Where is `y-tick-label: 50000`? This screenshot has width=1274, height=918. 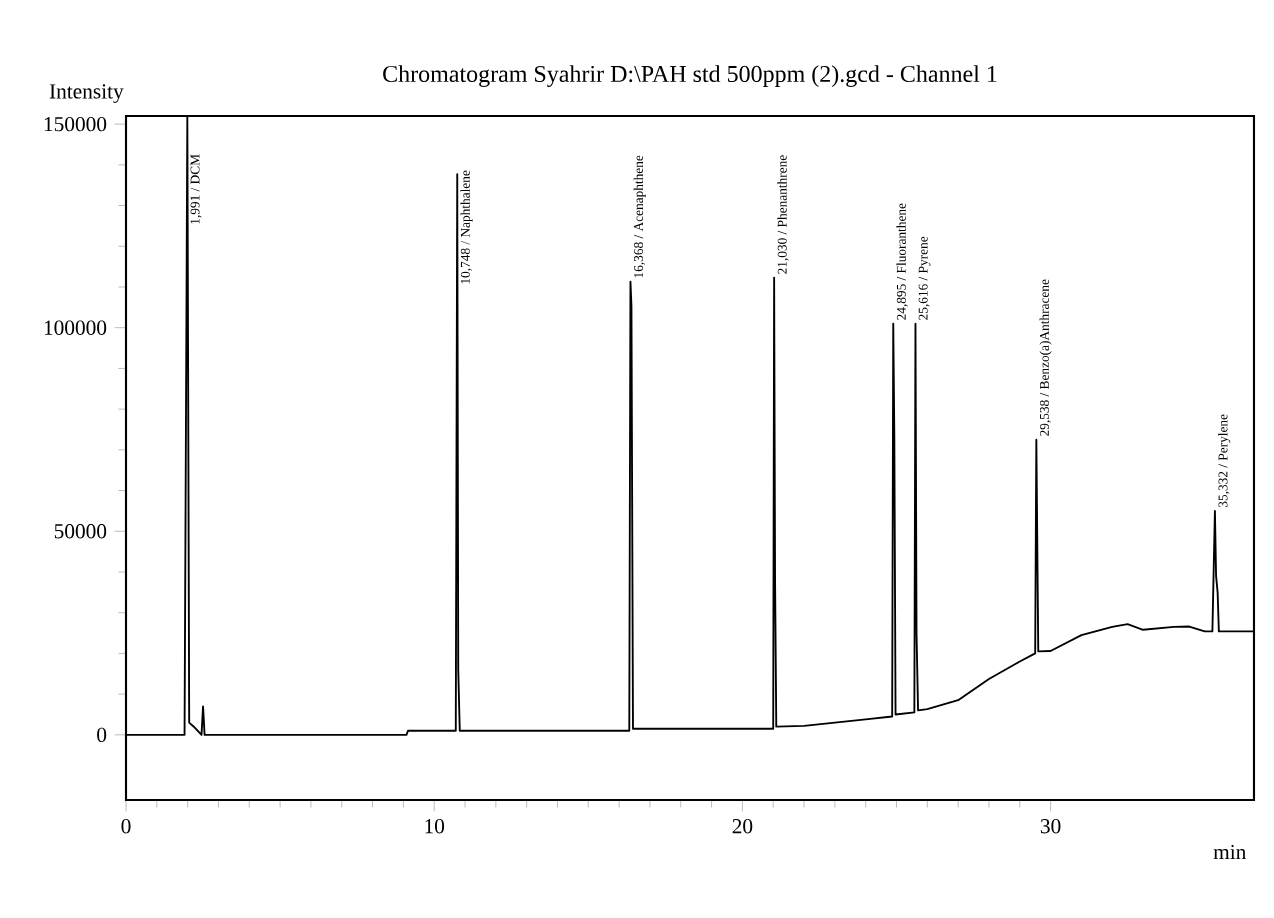 y-tick-label: 50000 is located at coordinates (80, 531).